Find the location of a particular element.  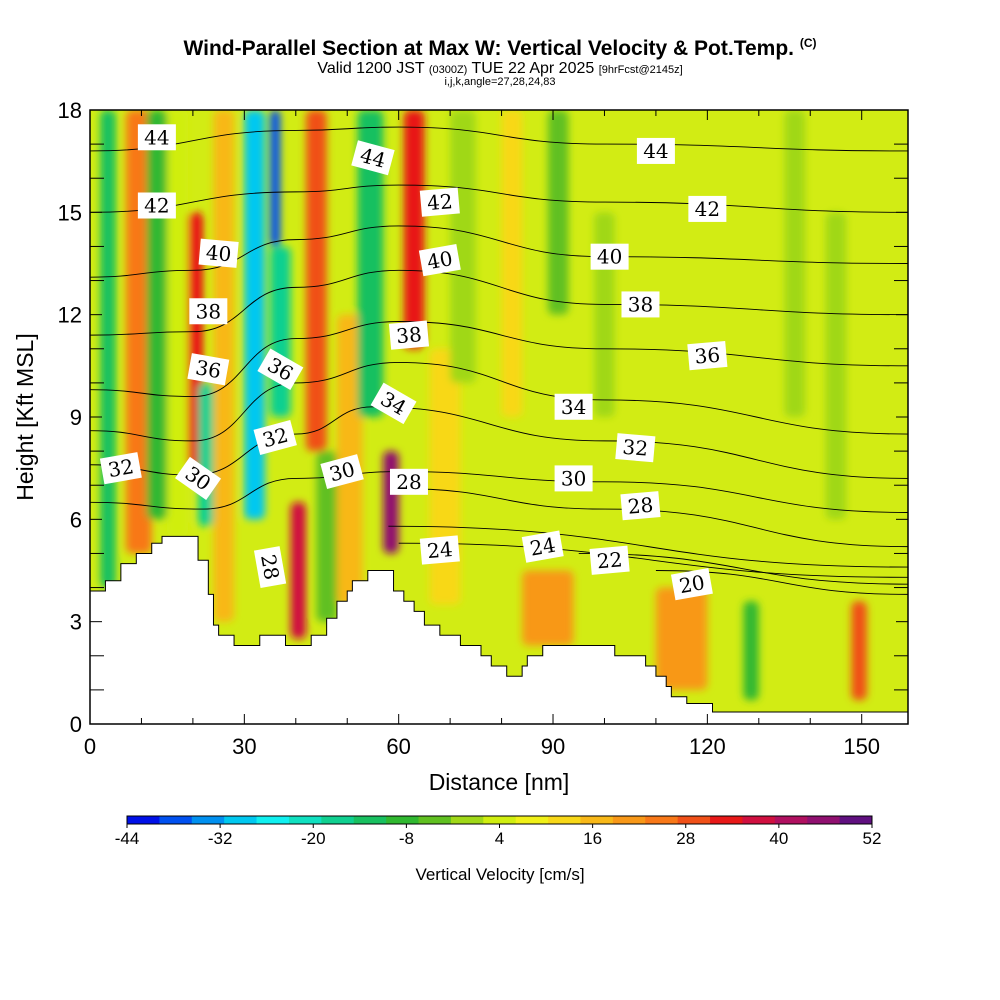

contour-label-text: 30 is located at coordinates (573, 478).